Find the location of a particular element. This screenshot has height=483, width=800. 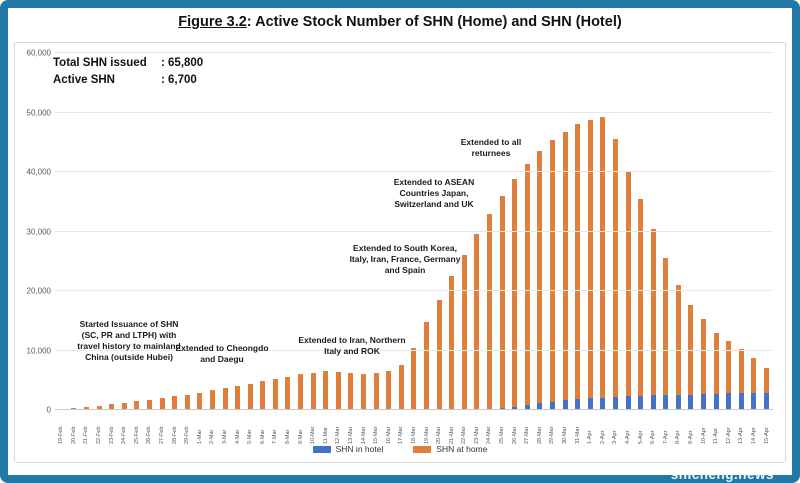

x-axis-tick-label: 8-Apr is located at coordinates (678, 437).